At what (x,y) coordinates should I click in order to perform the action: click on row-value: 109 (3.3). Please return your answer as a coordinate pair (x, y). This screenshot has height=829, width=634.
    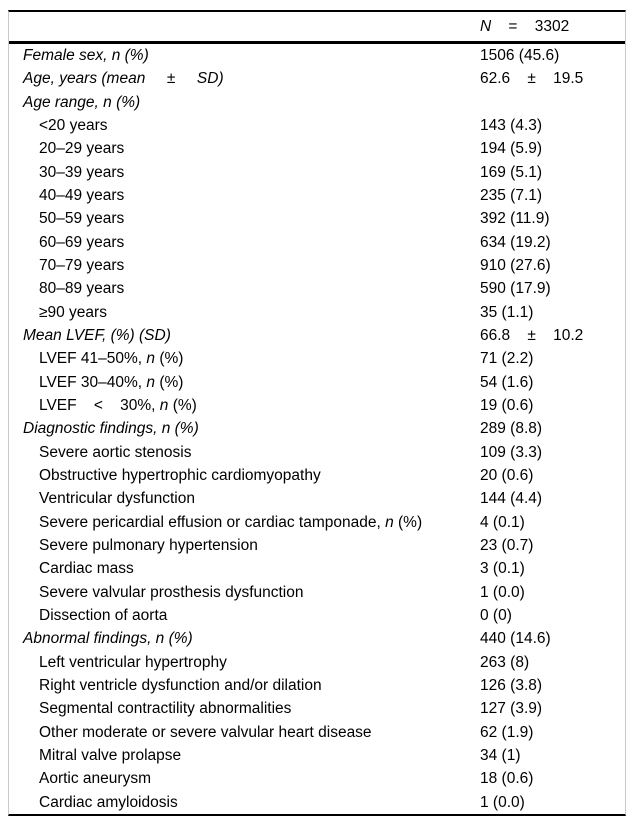
    Looking at the image, I should click on (511, 452).